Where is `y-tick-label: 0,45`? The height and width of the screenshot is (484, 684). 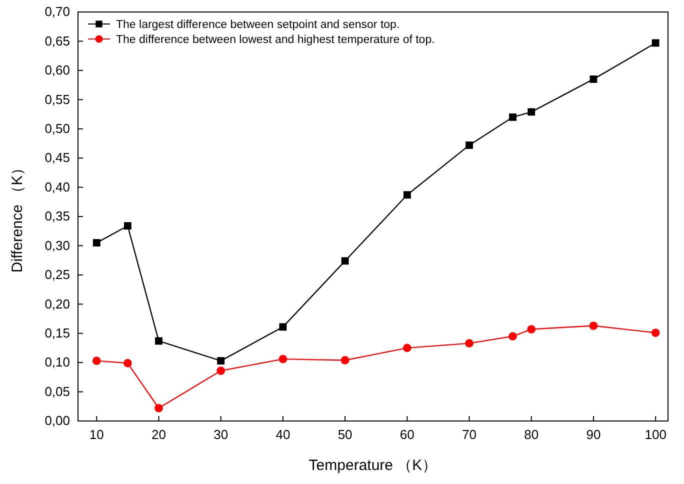 y-tick-label: 0,45 is located at coordinates (57, 158).